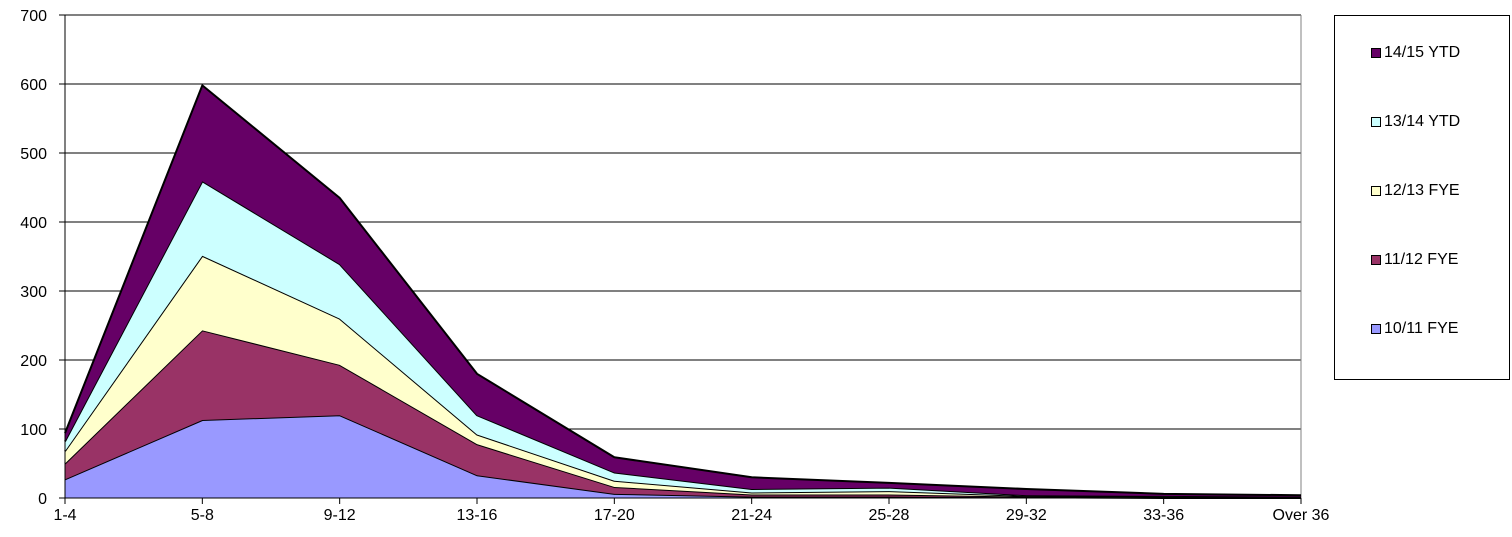 The height and width of the screenshot is (537, 1512). I want to click on legend-label: 12/13 FYE, so click(1422, 190).